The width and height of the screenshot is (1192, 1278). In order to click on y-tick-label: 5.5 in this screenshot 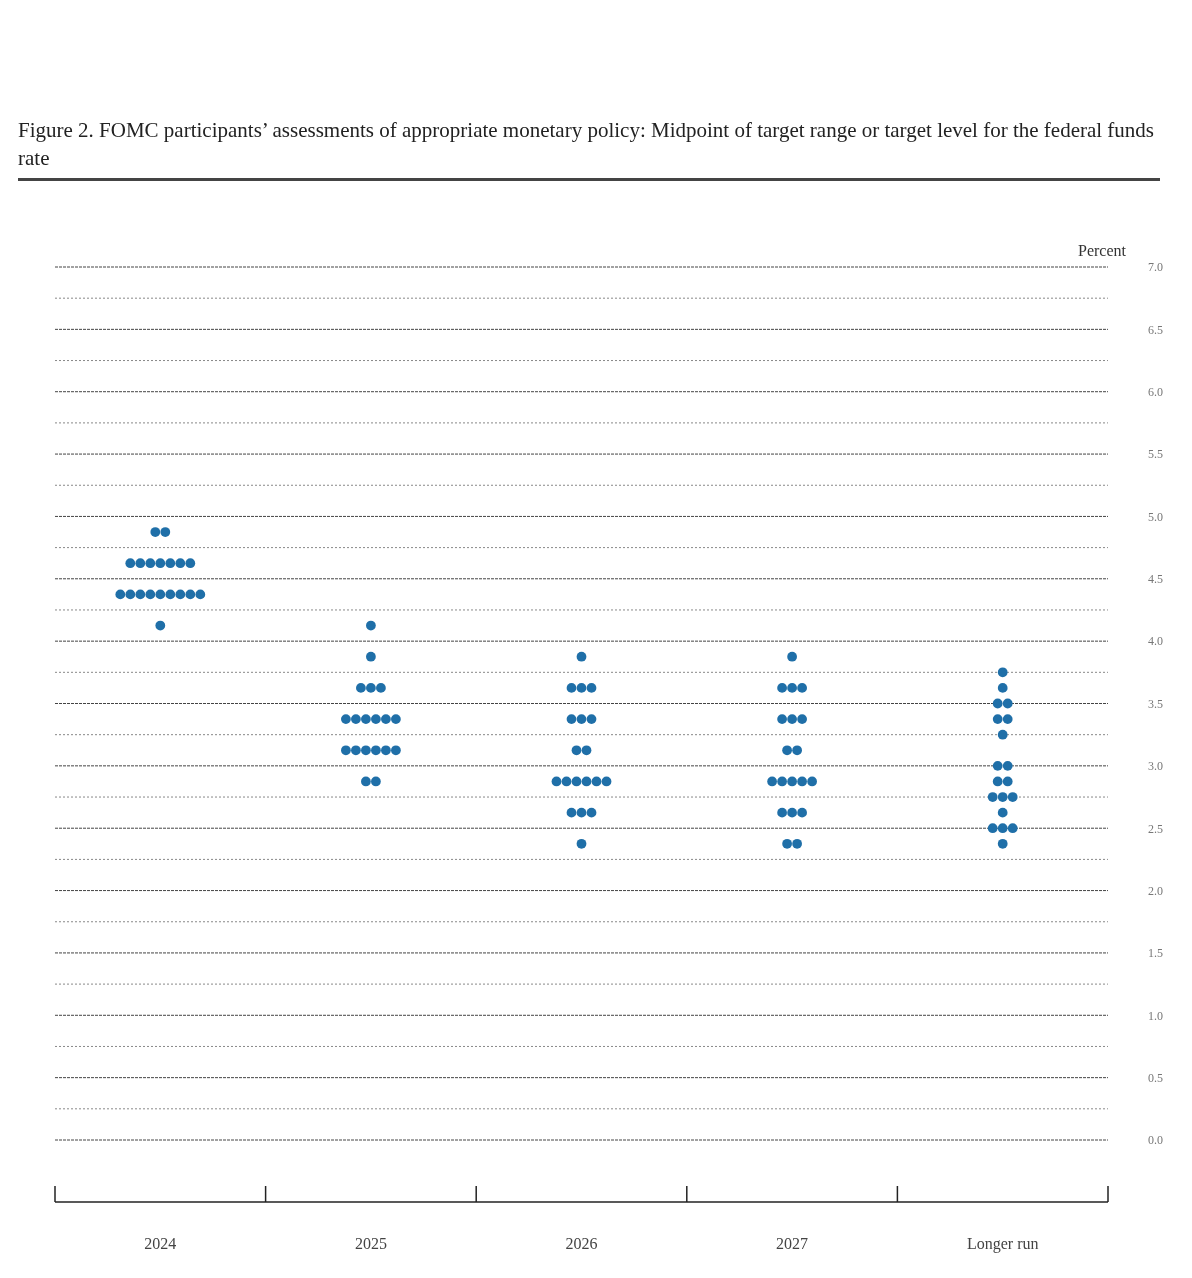, I will do `click(1155, 454)`.